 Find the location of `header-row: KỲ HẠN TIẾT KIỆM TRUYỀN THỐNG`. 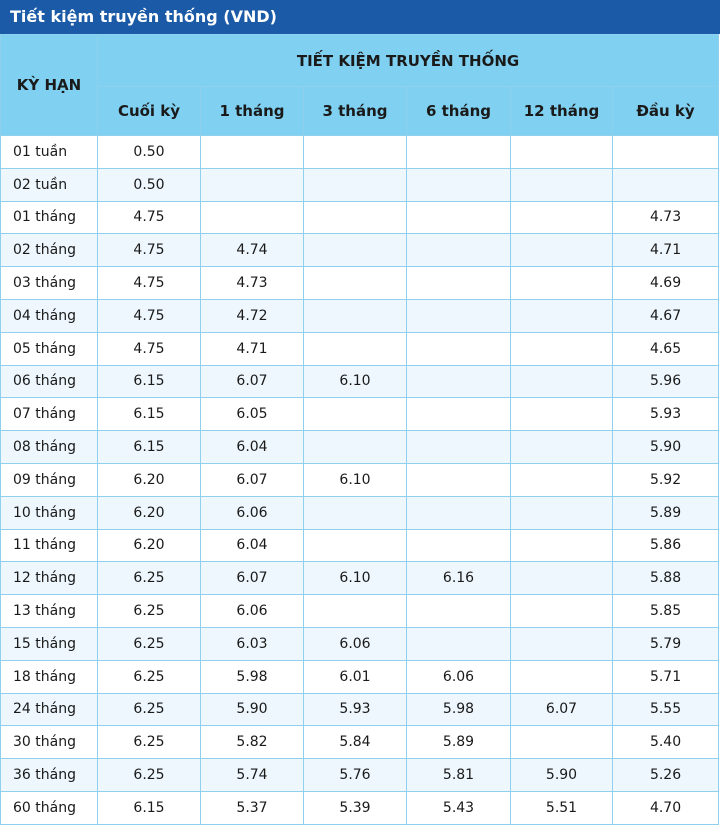

header-row: KỲ HẠN TIẾT KIỆM TRUYỀN THỐNG is located at coordinates (360, 85).